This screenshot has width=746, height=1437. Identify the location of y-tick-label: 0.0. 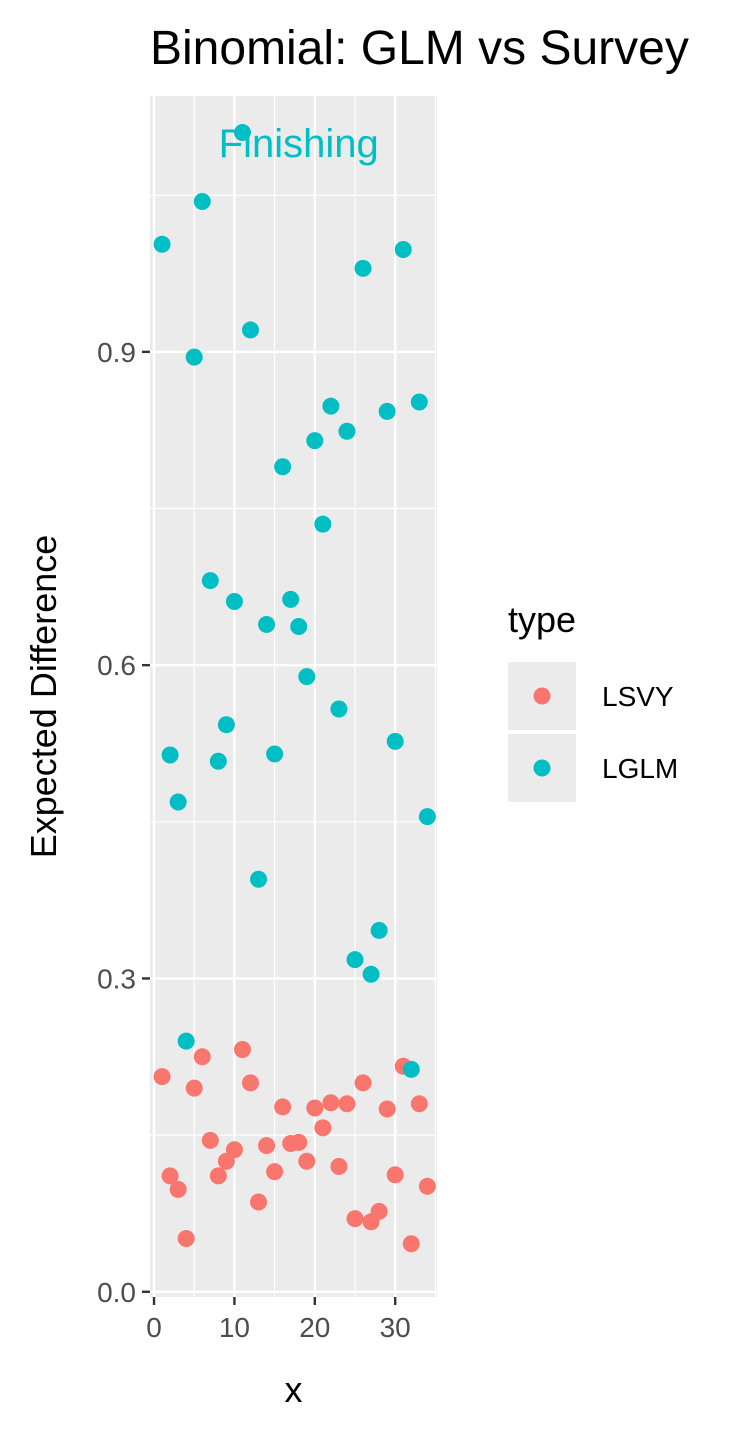
(116, 1292).